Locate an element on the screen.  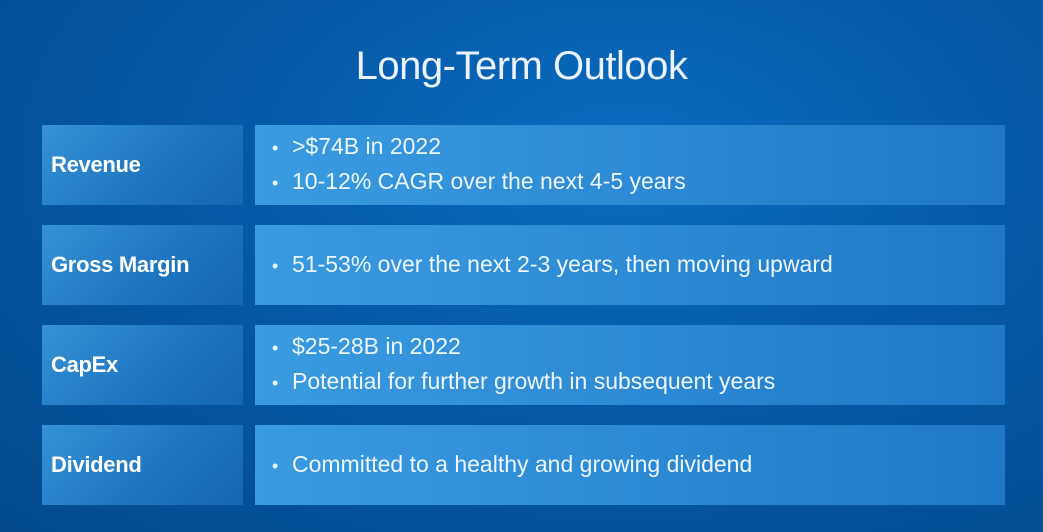
bullet-item: $25-28B in 2022 is located at coordinates (638, 347).